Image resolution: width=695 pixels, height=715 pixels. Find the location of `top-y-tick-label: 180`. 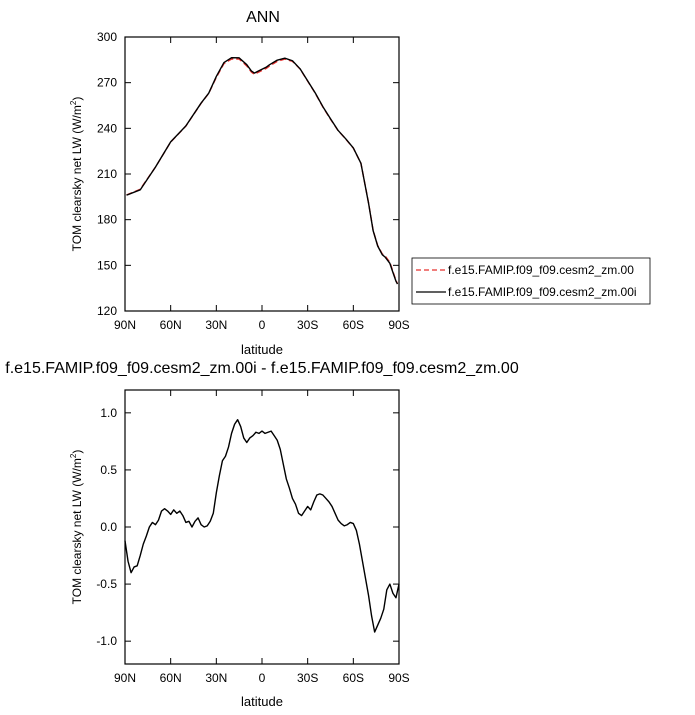

top-y-tick-label: 180 is located at coordinates (107, 220).